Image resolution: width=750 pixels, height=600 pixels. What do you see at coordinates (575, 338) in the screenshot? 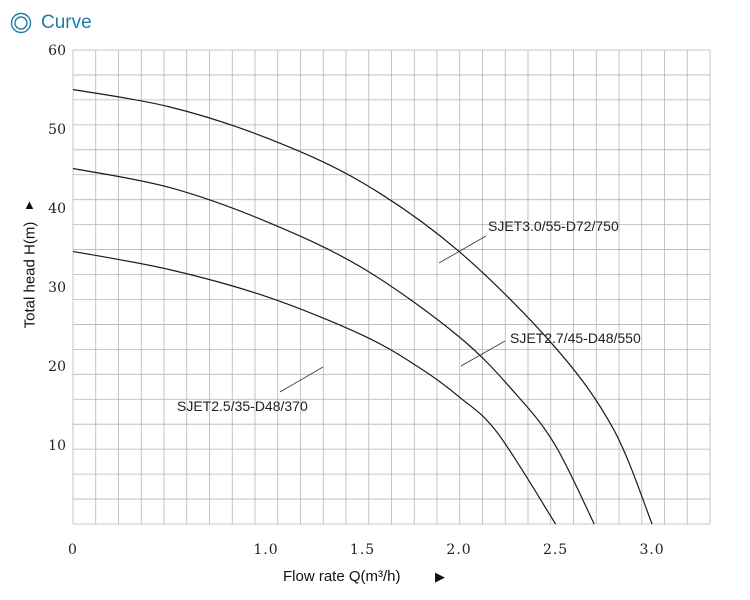
I see `series-label: SJET2.7/45-D48/550` at bounding box center [575, 338].